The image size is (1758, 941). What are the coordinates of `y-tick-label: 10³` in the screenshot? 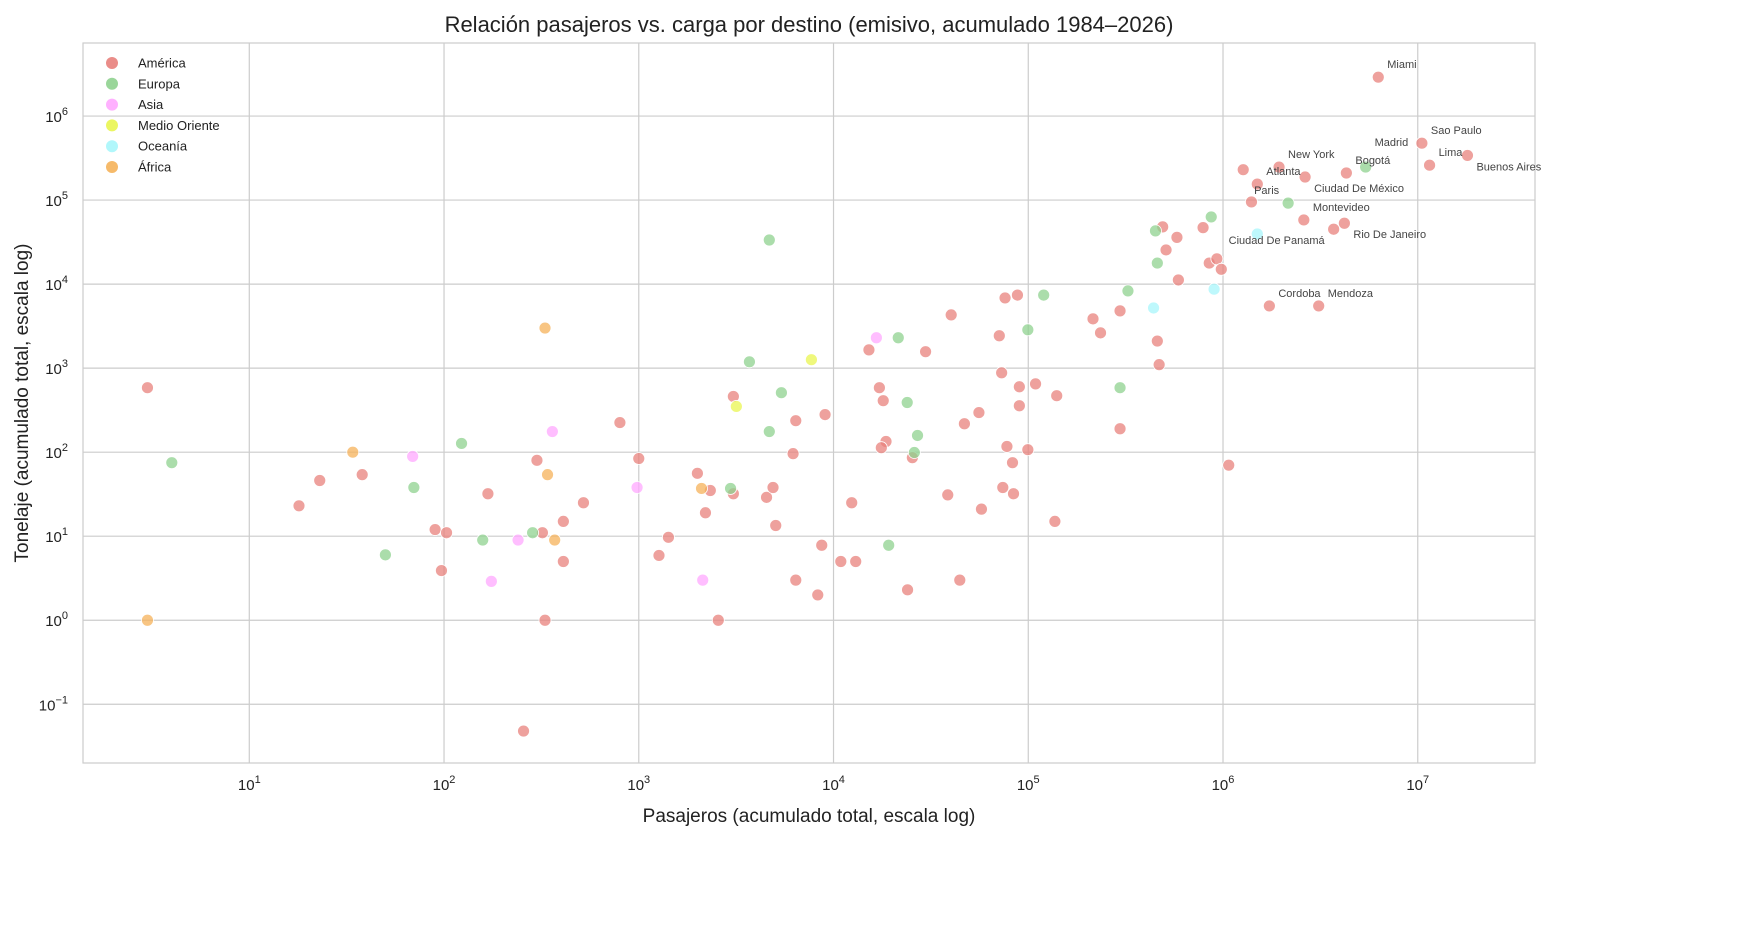 It's located at (56, 368).